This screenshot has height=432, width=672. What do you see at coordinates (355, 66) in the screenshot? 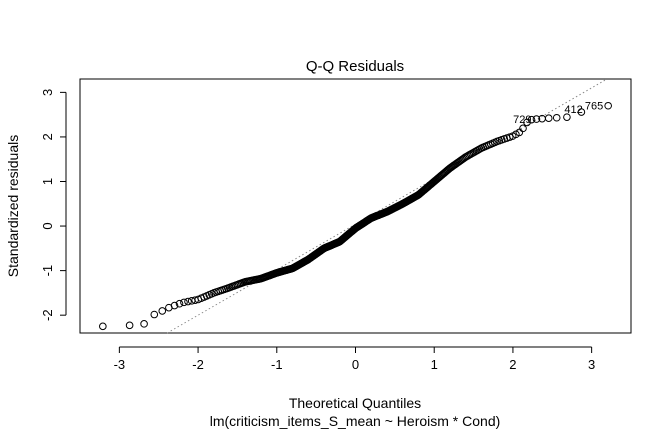
I see `chart-title: Q-Q Residuals` at bounding box center [355, 66].